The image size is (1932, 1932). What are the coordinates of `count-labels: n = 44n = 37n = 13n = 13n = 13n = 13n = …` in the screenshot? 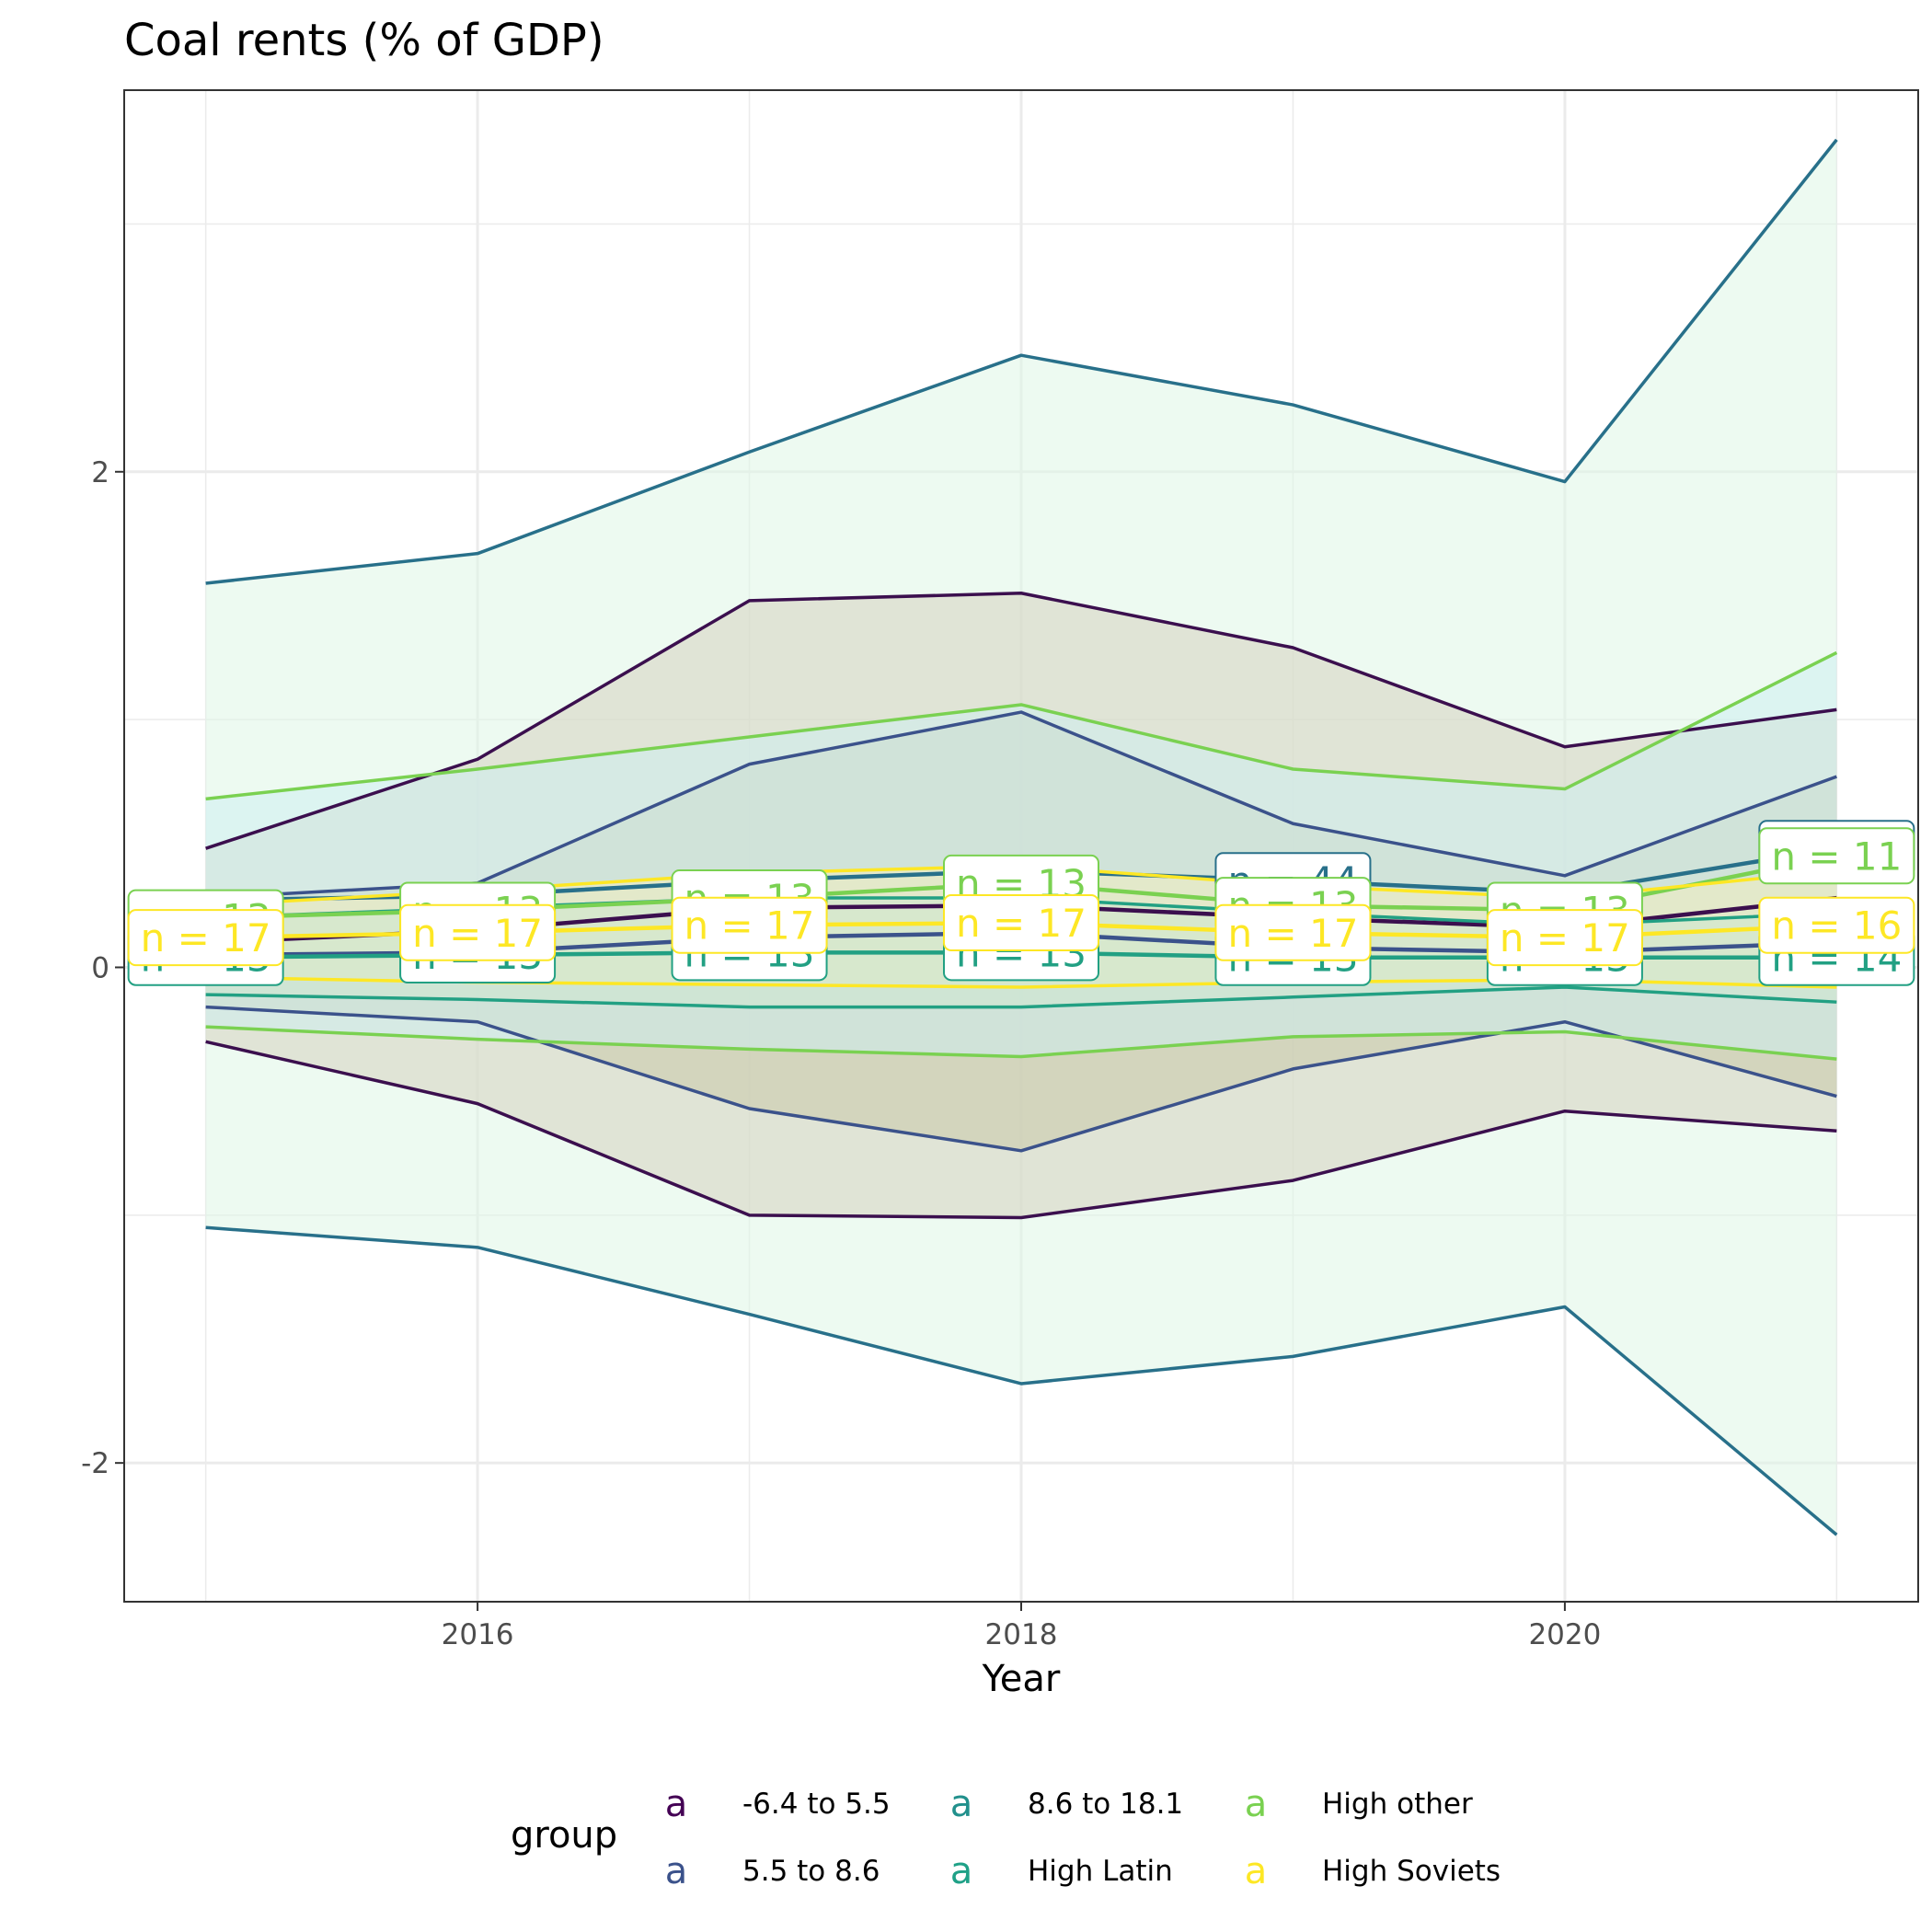 It's located at (1021, 903).